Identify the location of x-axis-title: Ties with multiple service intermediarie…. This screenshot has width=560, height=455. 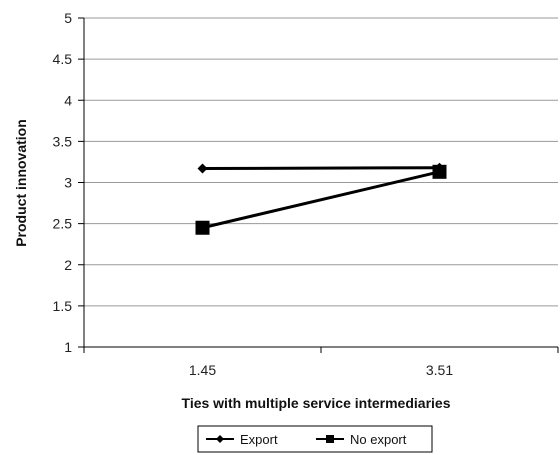
(316, 403).